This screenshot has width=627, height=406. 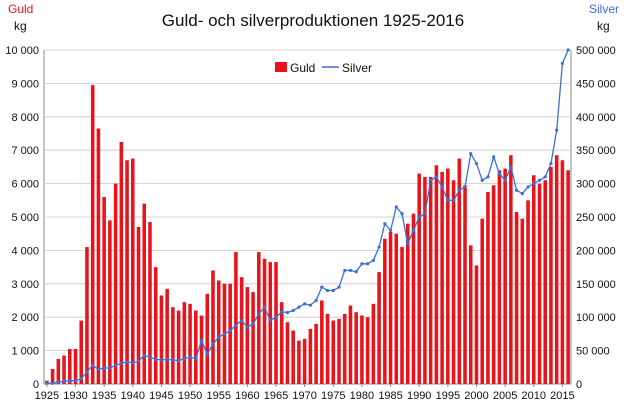 What do you see at coordinates (104, 396) in the screenshot?
I see `x-axis-tick-label: 1935` at bounding box center [104, 396].